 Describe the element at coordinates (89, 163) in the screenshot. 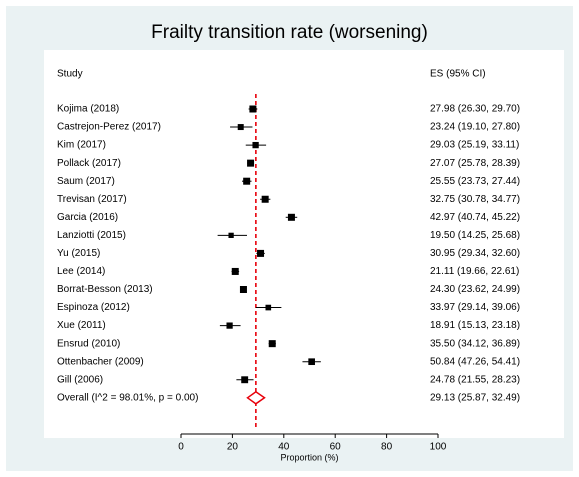

I see `study-label: Pollack (2017)` at that location.